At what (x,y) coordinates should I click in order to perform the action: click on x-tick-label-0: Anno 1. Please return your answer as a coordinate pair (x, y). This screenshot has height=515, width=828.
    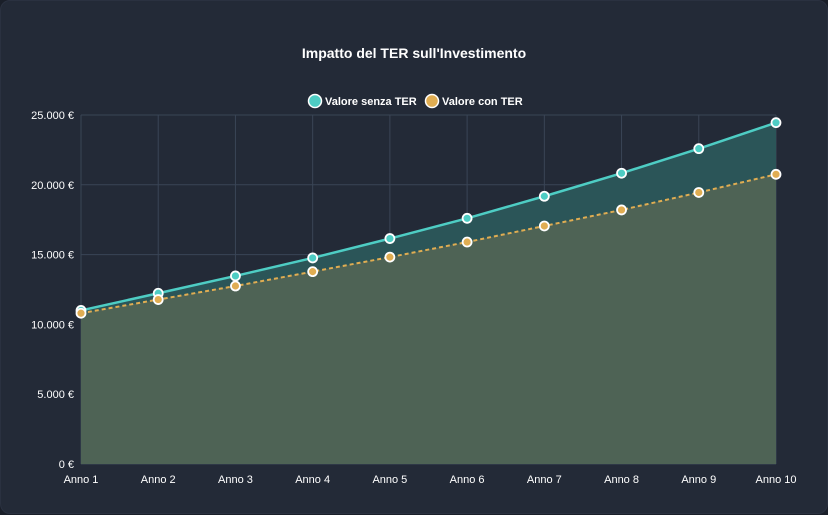
    Looking at the image, I should click on (81, 480).